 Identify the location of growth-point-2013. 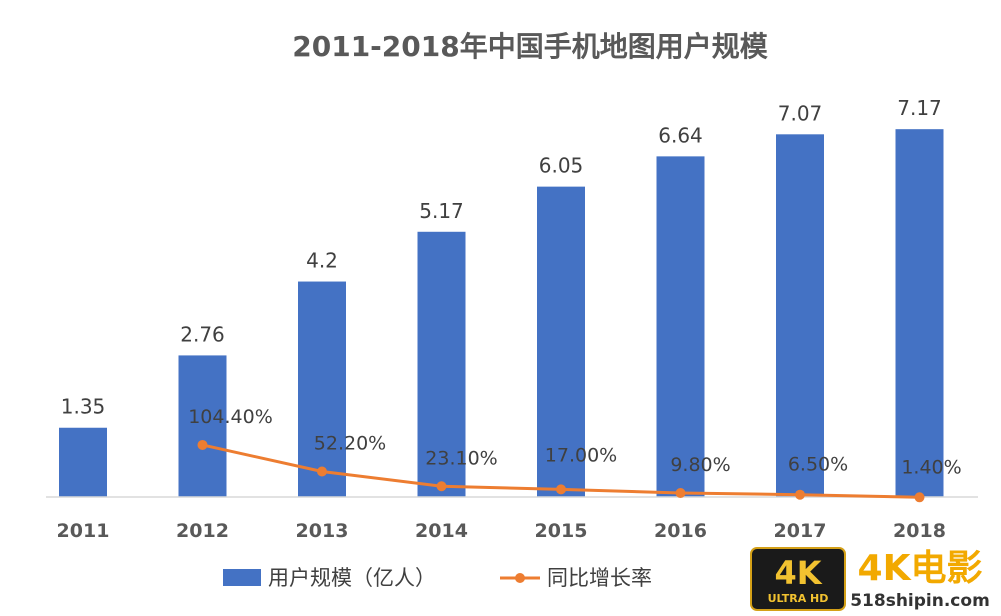
(322, 471).